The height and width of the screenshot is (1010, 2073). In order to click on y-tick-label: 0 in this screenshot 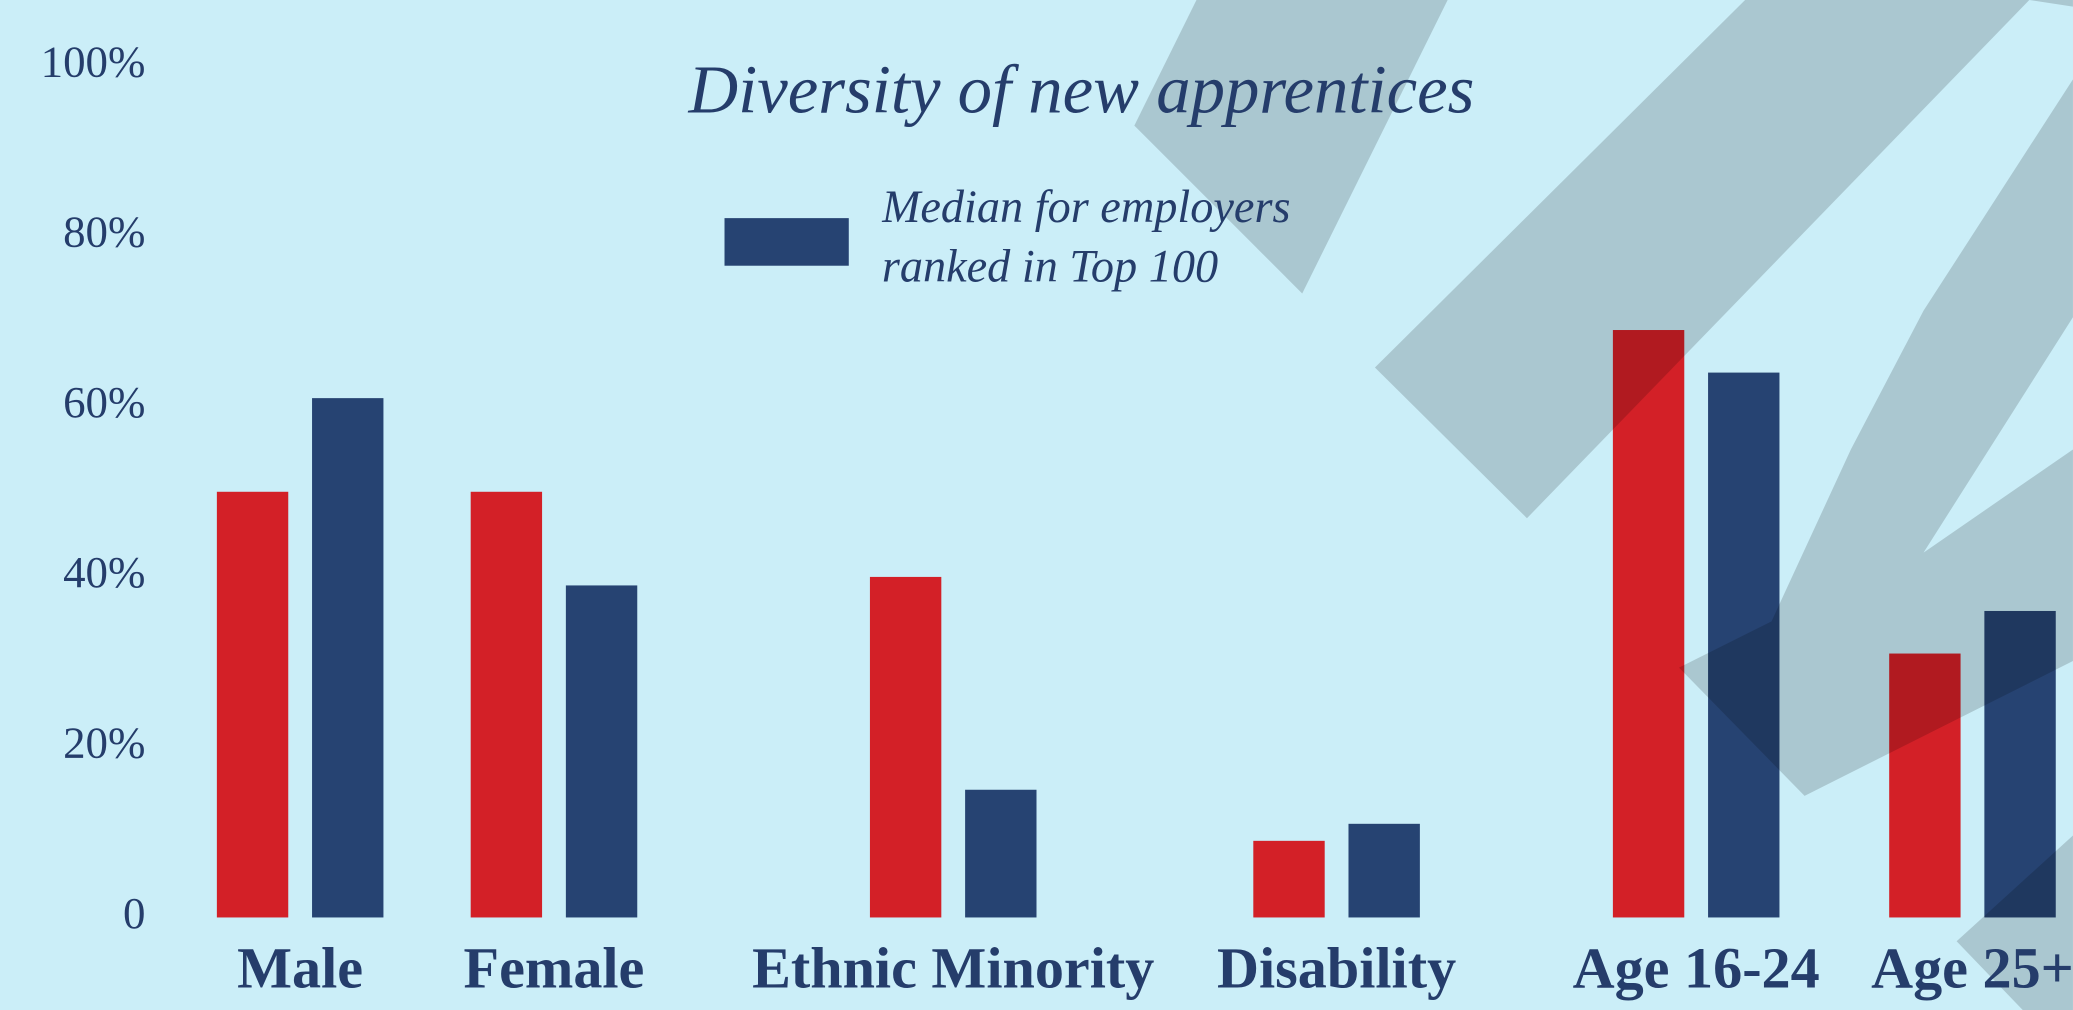, I will do `click(134, 913)`.